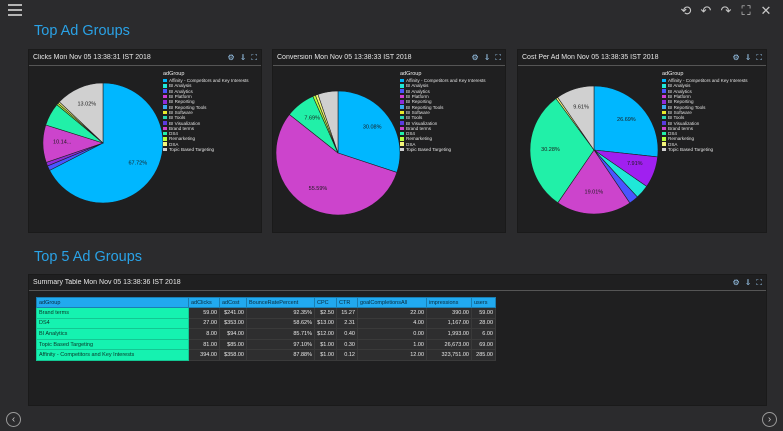 The width and height of the screenshot is (783, 431). Describe the element at coordinates (726, 10) in the screenshot. I see `redo-icon: ↷` at that location.